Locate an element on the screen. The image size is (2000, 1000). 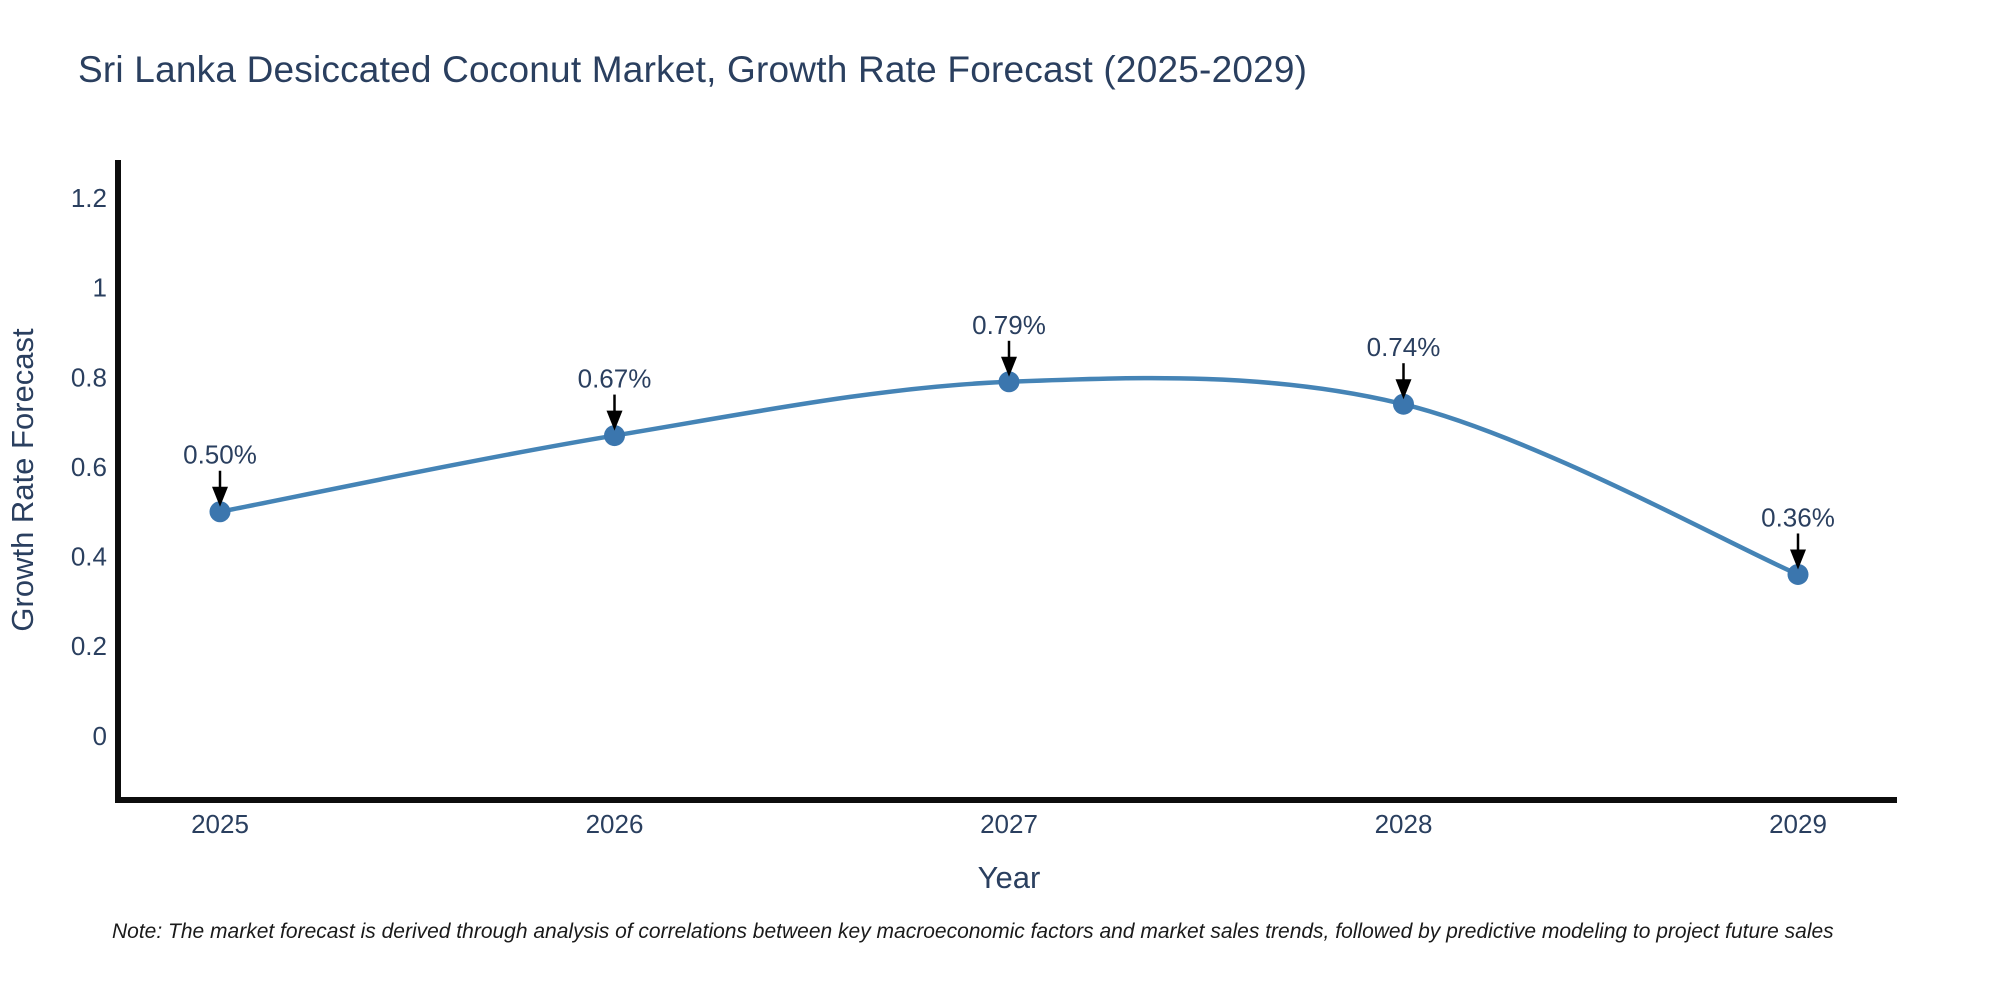
y-tick-label: 0 is located at coordinates (100, 736).